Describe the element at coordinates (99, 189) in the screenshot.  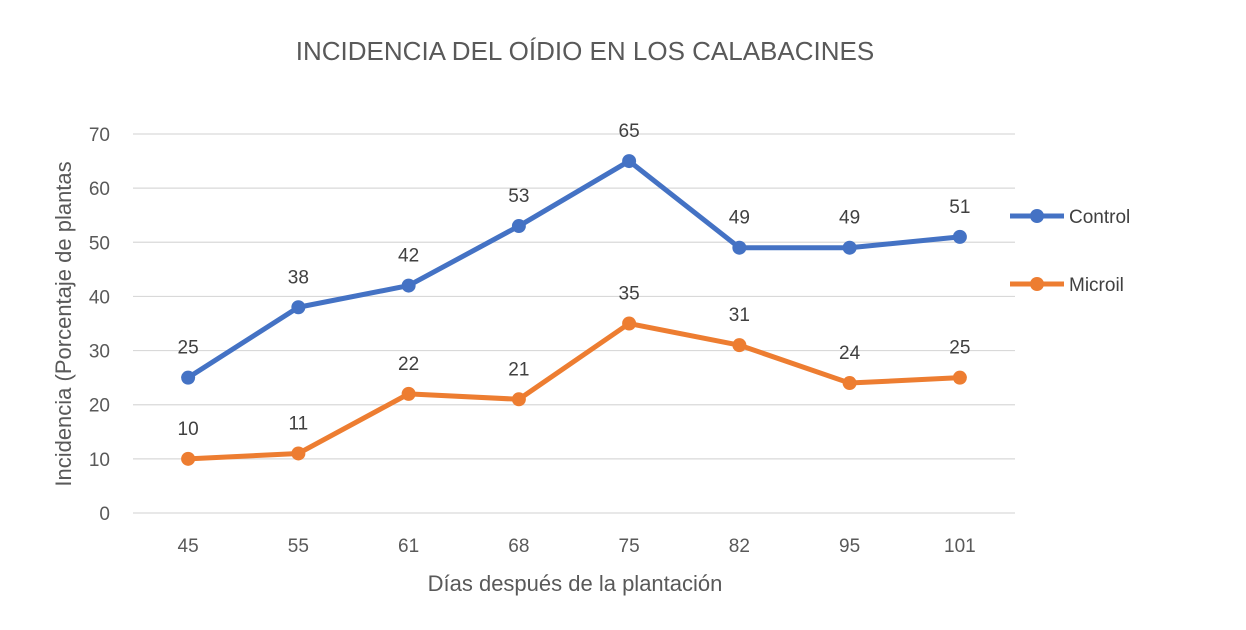
I see `y-tick-label: 60` at that location.